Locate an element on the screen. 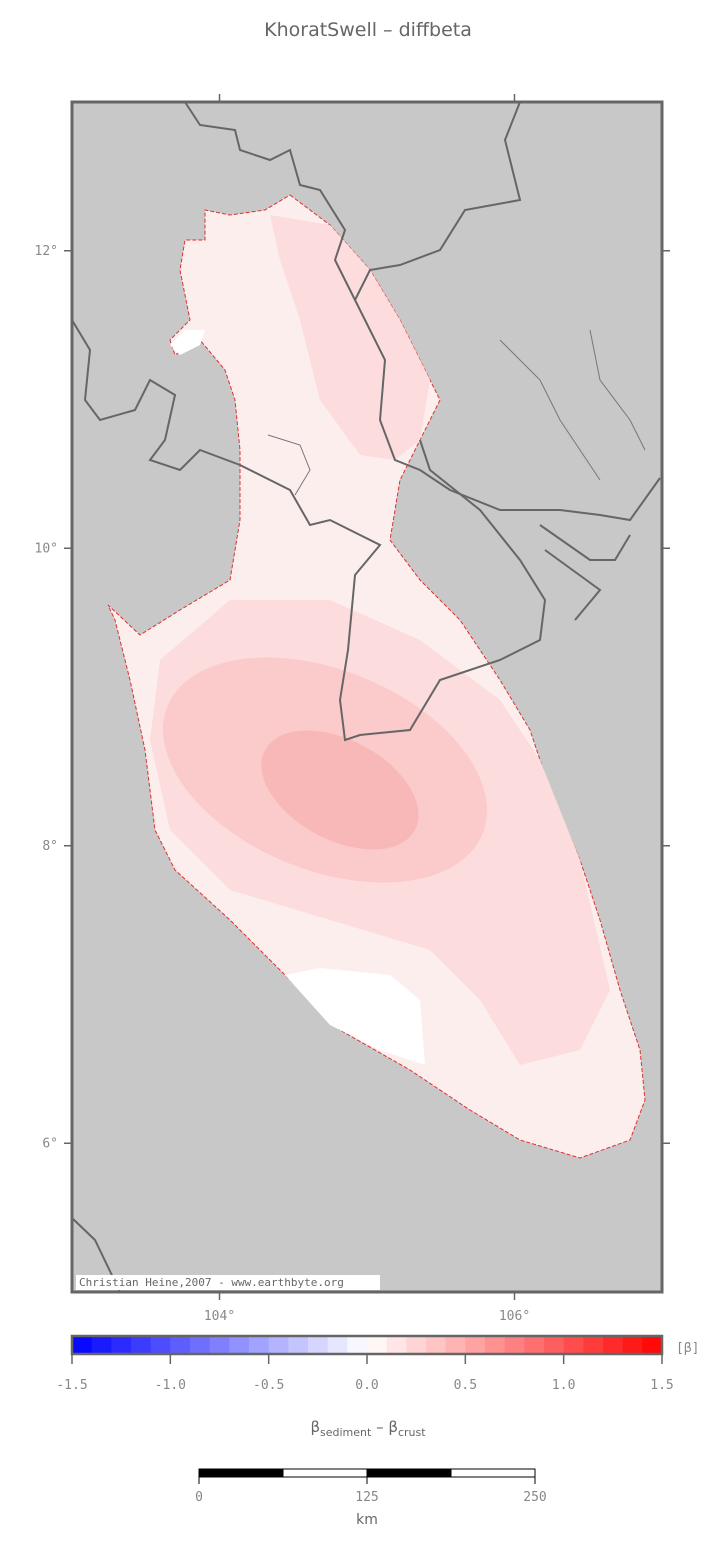  scalebar-unit: km is located at coordinates (367, 1520).